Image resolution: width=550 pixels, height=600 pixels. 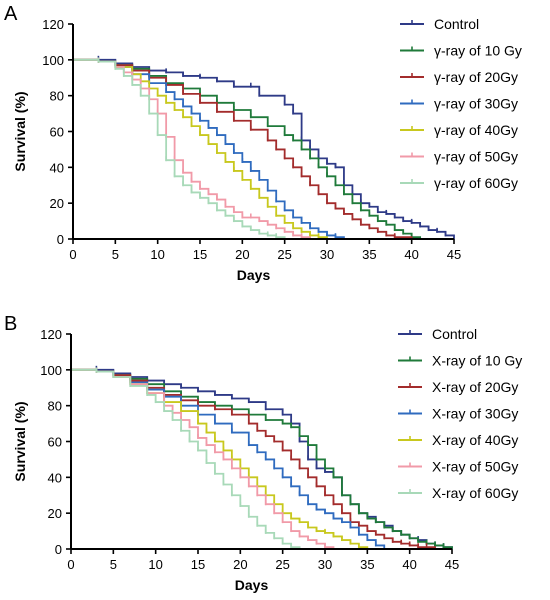 What do you see at coordinates (475, 440) in the screenshot?
I see `legend-label: X-ray of 40Gy` at bounding box center [475, 440].